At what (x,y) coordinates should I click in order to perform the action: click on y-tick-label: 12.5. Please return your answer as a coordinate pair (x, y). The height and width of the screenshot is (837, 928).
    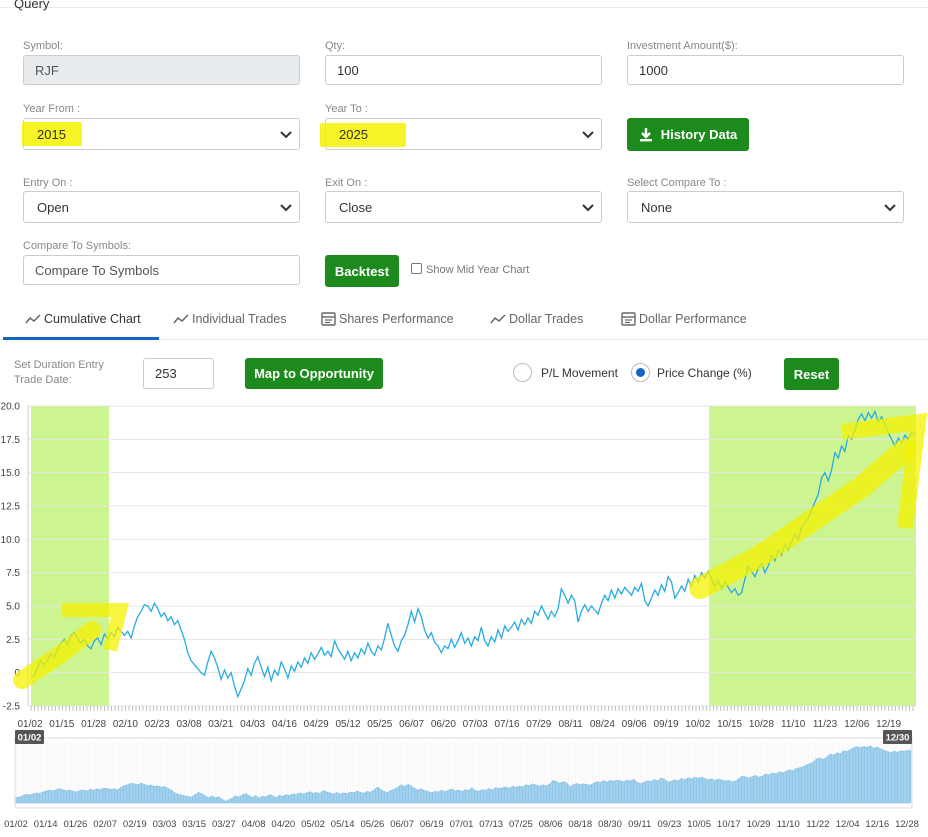
    Looking at the image, I should click on (11, 507).